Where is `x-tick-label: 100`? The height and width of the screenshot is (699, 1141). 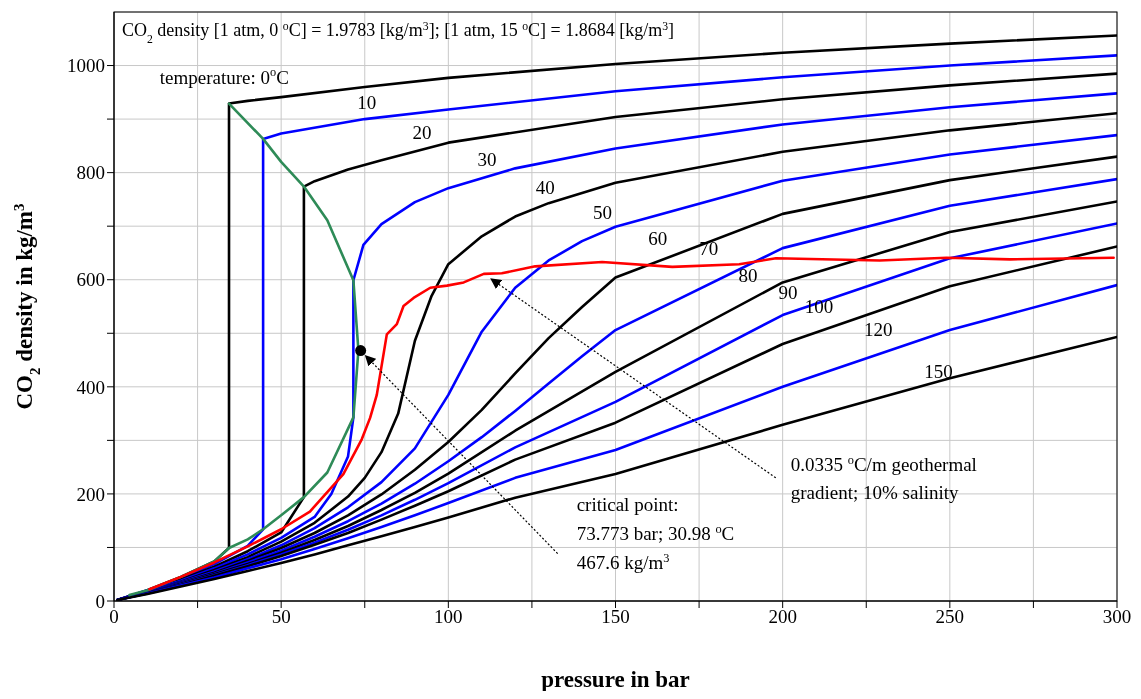 x-tick-label: 100 is located at coordinates (448, 617).